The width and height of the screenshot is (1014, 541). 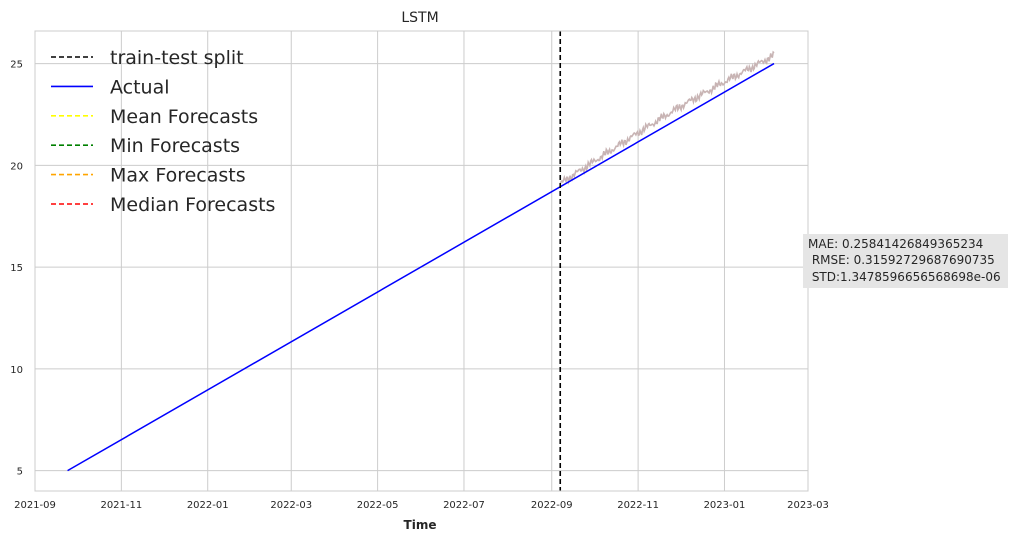 What do you see at coordinates (378, 505) in the screenshot?
I see `x-tick-label: 2022-05` at bounding box center [378, 505].